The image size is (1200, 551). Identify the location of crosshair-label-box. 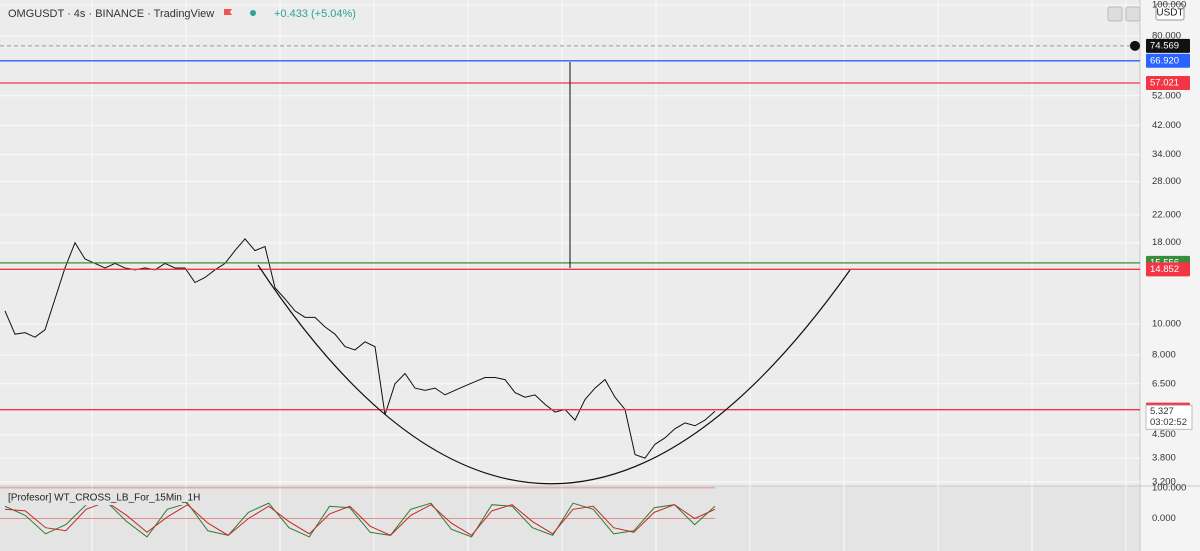
(1168, 45).